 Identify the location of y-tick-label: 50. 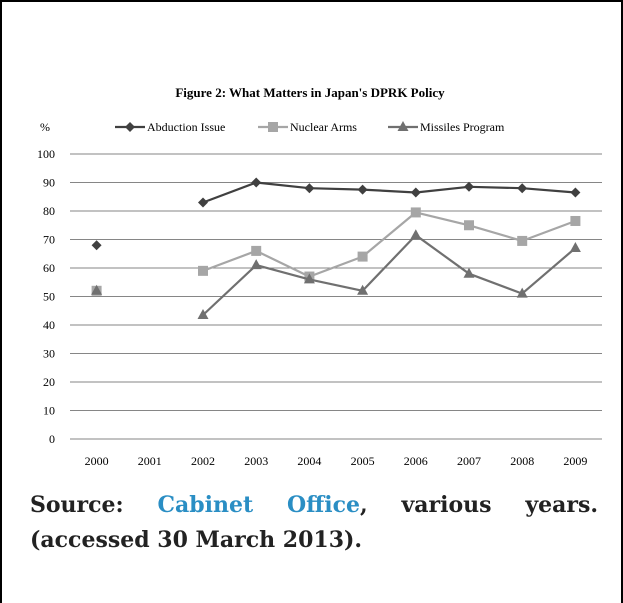
(49, 297).